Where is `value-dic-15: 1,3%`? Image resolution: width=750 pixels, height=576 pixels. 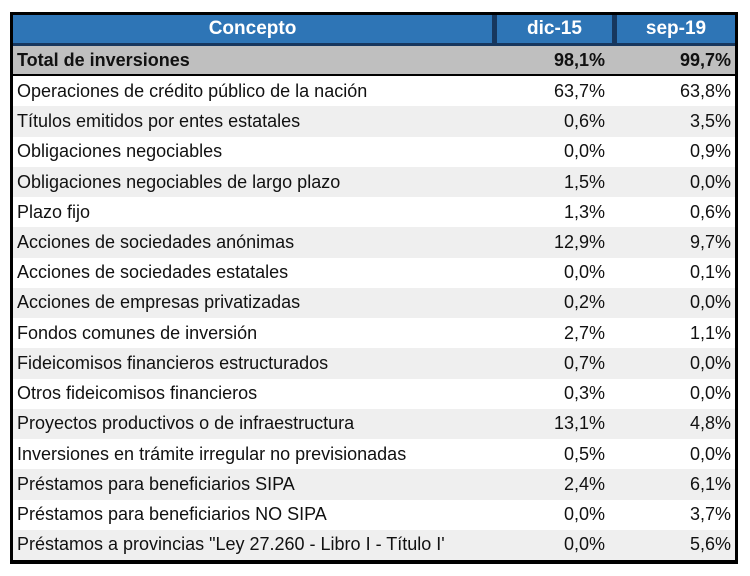 value-dic-15: 1,3% is located at coordinates (584, 211).